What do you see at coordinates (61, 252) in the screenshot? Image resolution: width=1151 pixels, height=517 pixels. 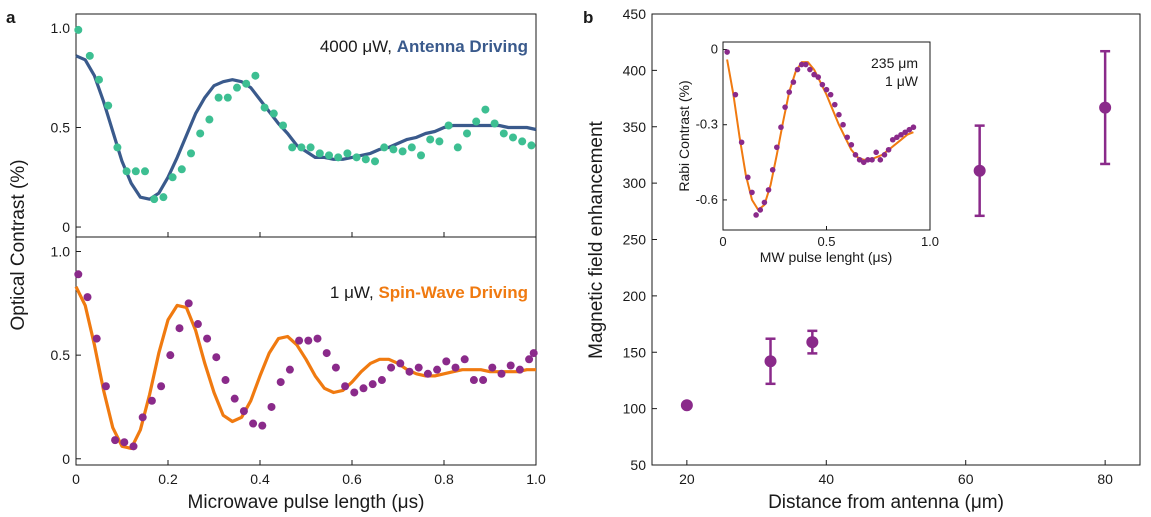 I see `y-tick-label: 1.0` at bounding box center [61, 252].